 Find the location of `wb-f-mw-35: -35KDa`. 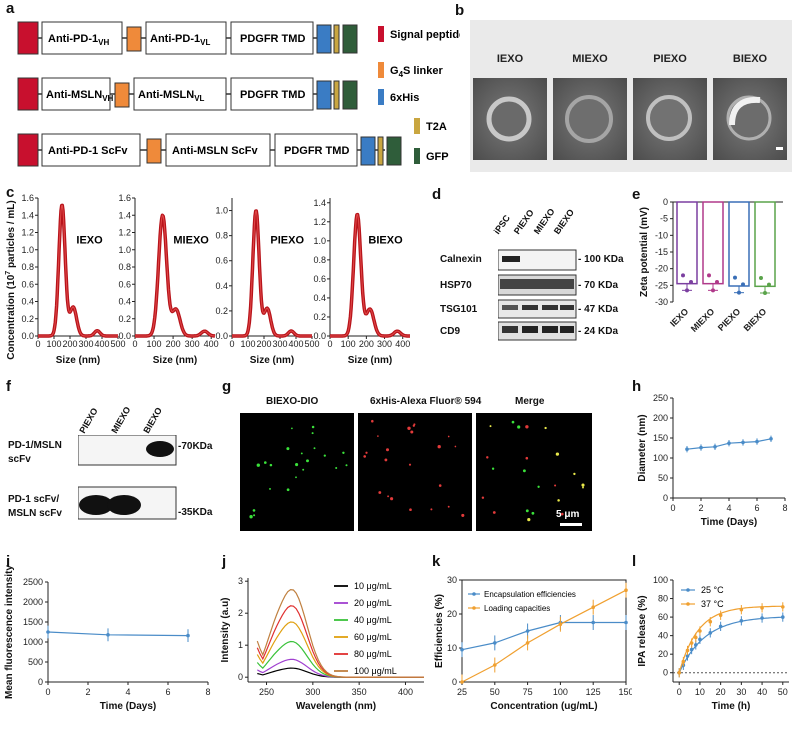

wb-f-mw-35: -35KDa is located at coordinates (195, 512).